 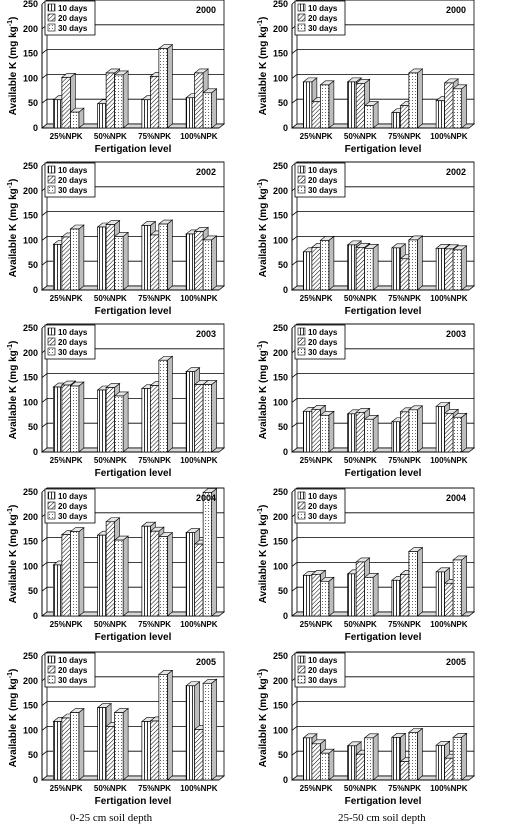 What do you see at coordinates (456, 498) in the screenshot?
I see `year-label: 2004` at bounding box center [456, 498].